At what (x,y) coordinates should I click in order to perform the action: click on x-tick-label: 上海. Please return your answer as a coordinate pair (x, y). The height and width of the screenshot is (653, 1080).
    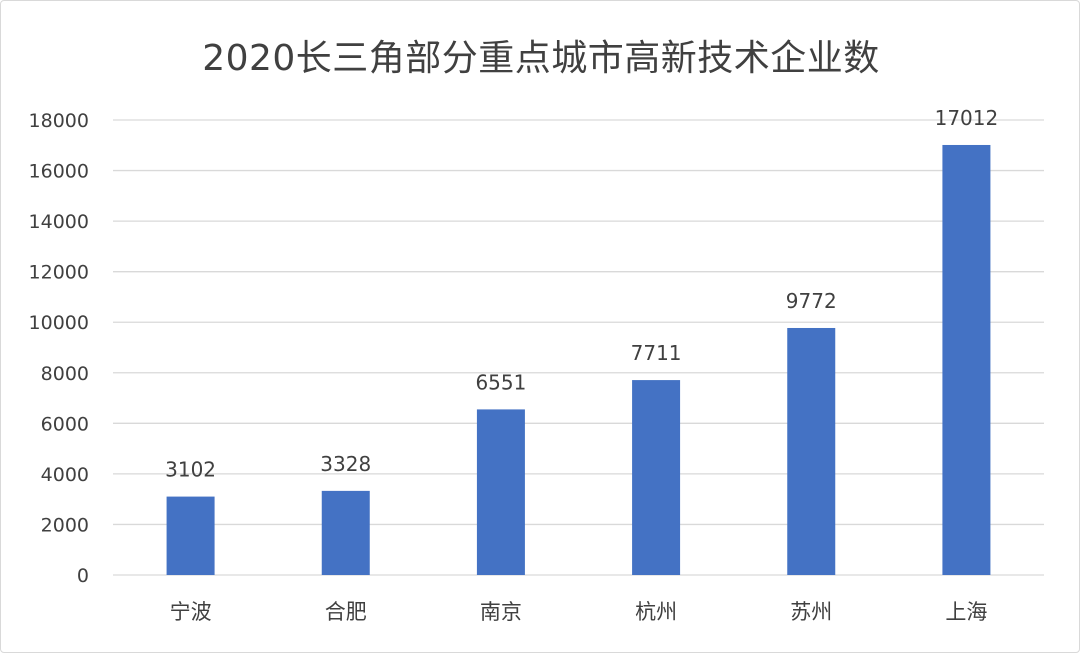
    Looking at the image, I should click on (966, 612).